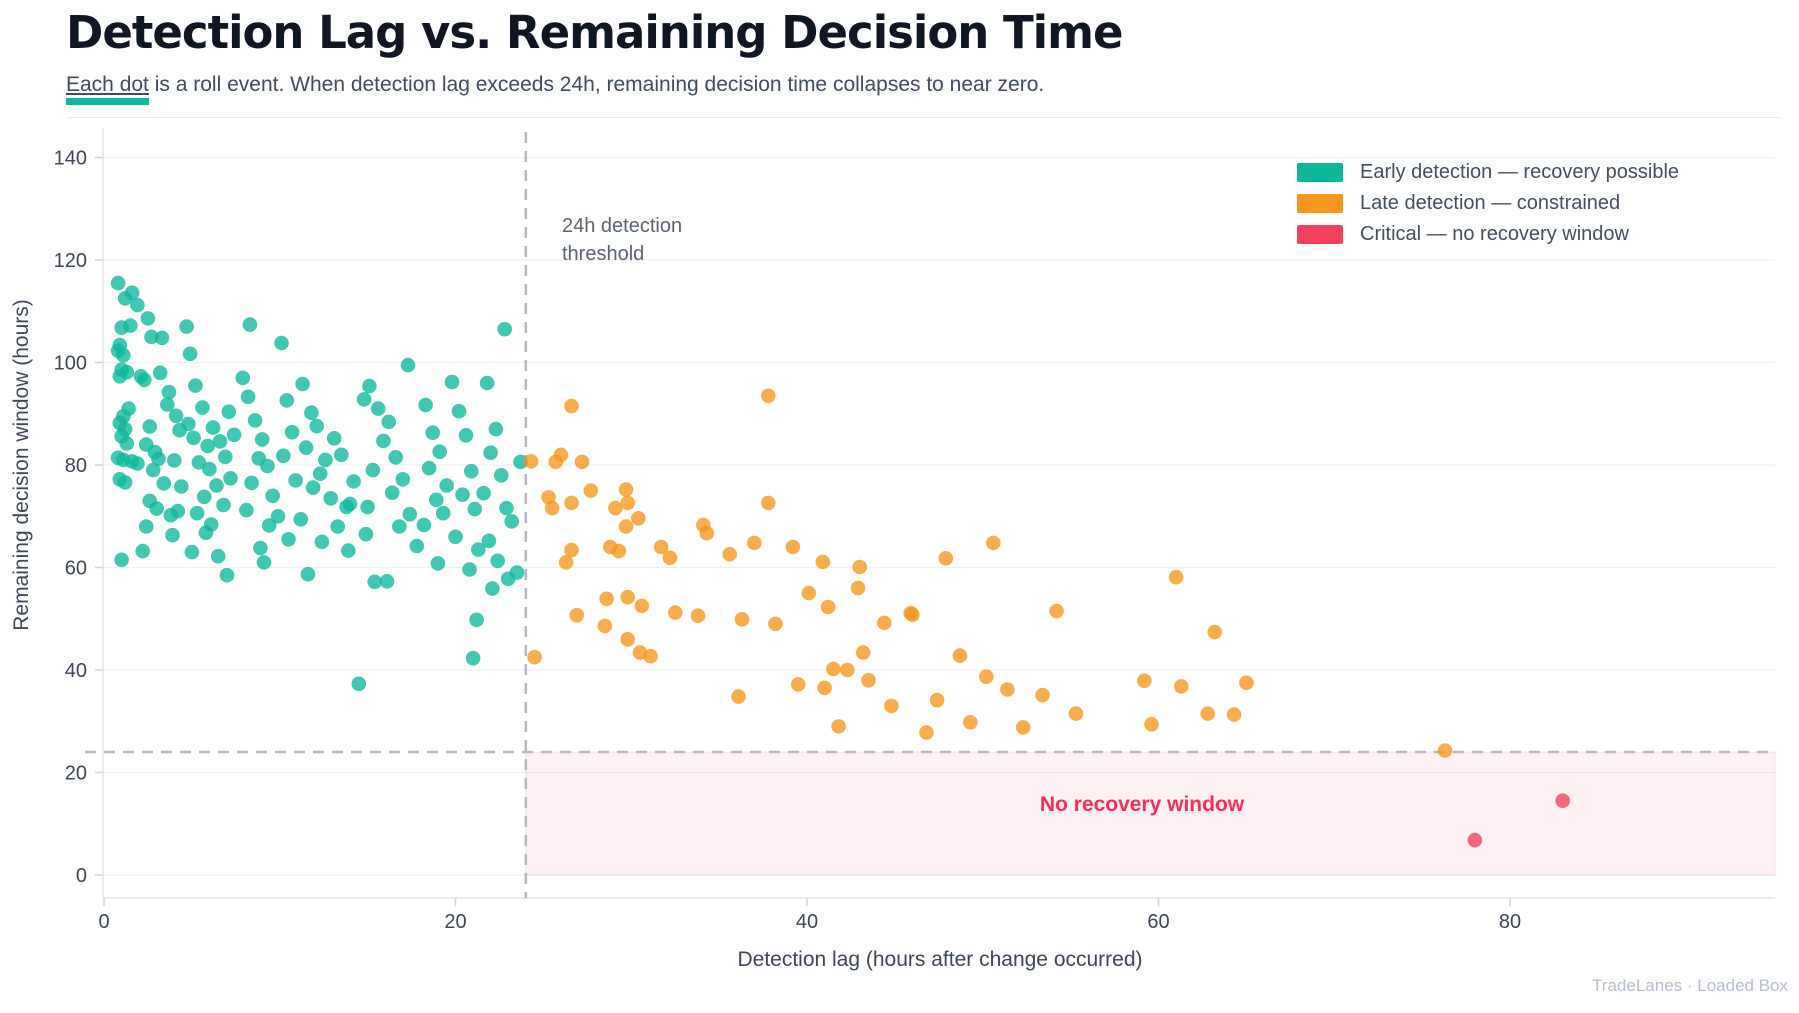 This screenshot has width=1799, height=1013. What do you see at coordinates (81, 876) in the screenshot?
I see `y-tick-label: 0` at bounding box center [81, 876].